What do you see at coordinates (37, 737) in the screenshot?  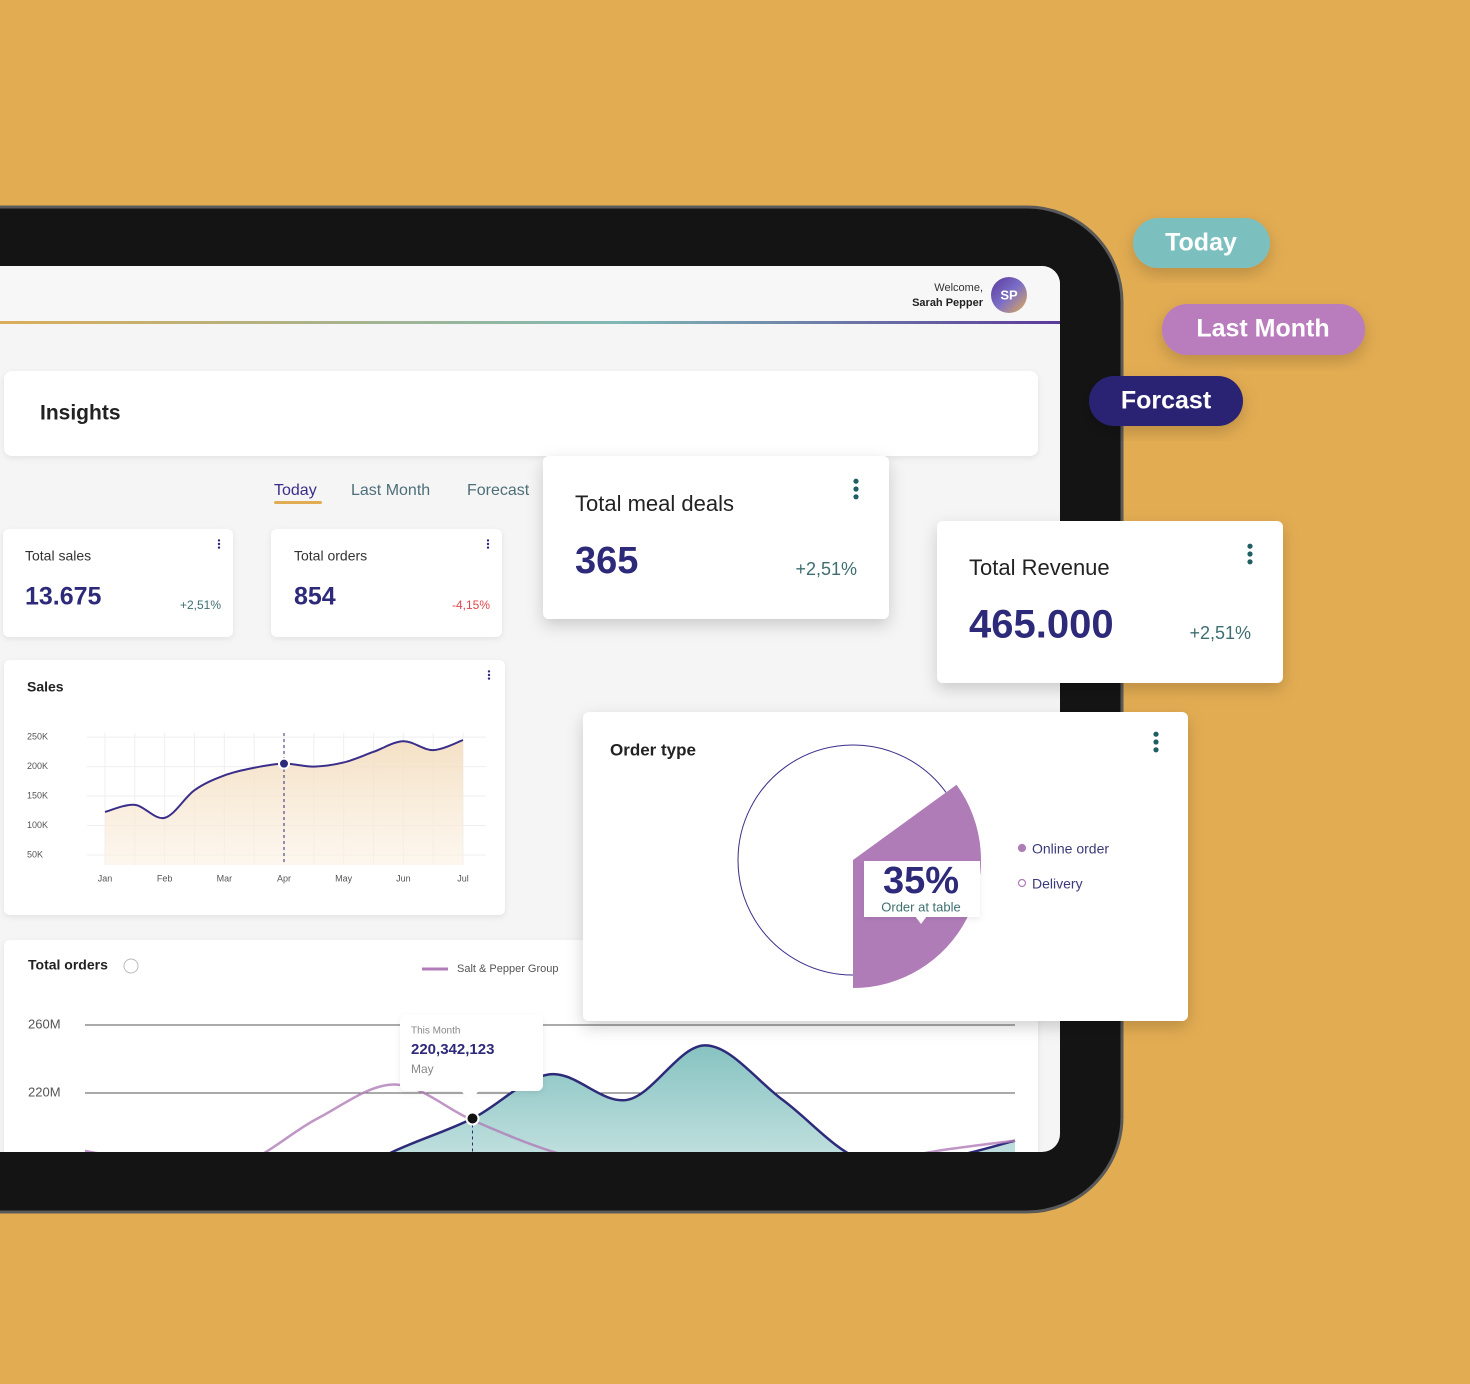 I see `y-tick-label: 250K` at bounding box center [37, 737].